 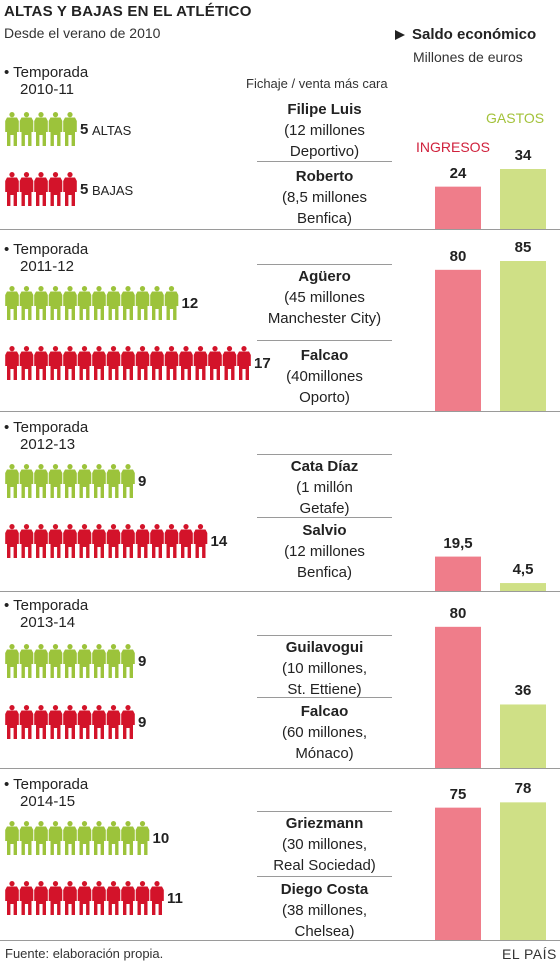 I want to click on gastos-value: 85, so click(x=523, y=247).